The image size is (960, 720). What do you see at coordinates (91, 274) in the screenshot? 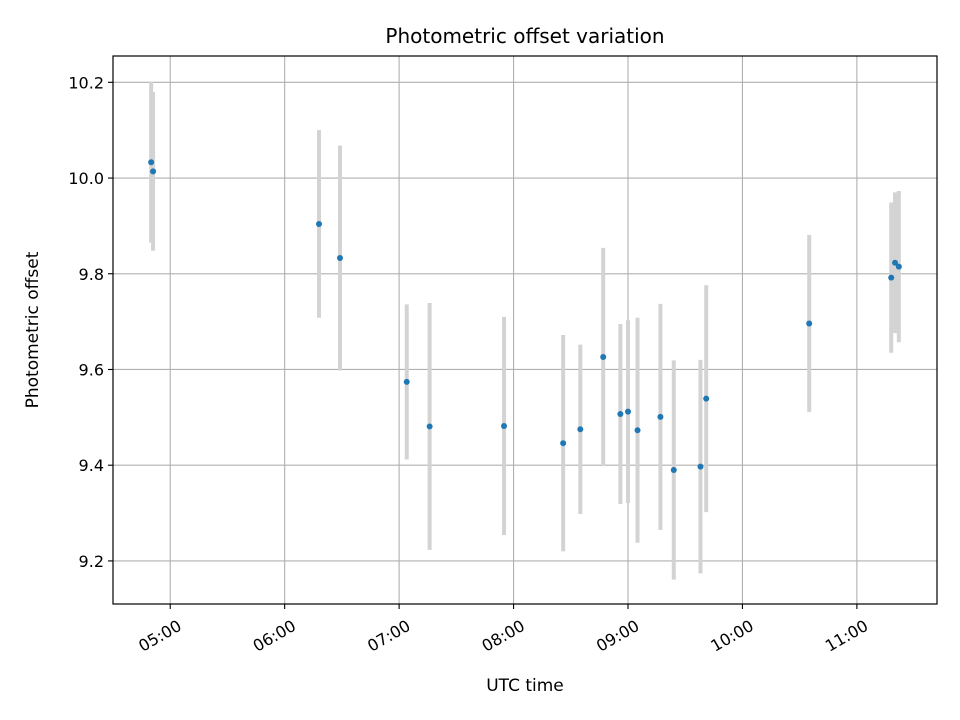
I see `y-tick-label: 9.8` at bounding box center [91, 274].